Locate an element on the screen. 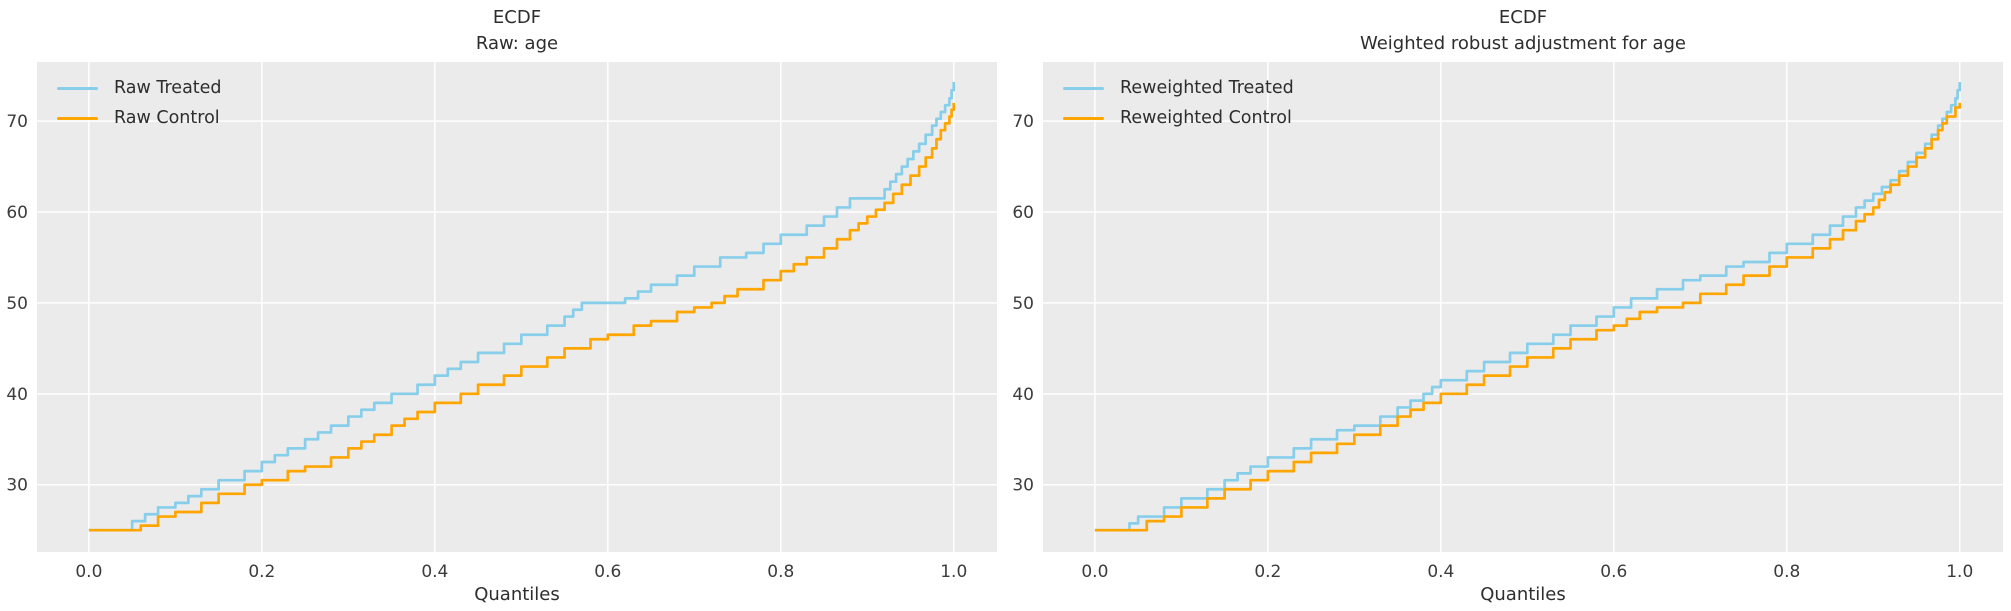 The image size is (2011, 611). legend: Raw Treated Raw Control is located at coordinates (139, 103).